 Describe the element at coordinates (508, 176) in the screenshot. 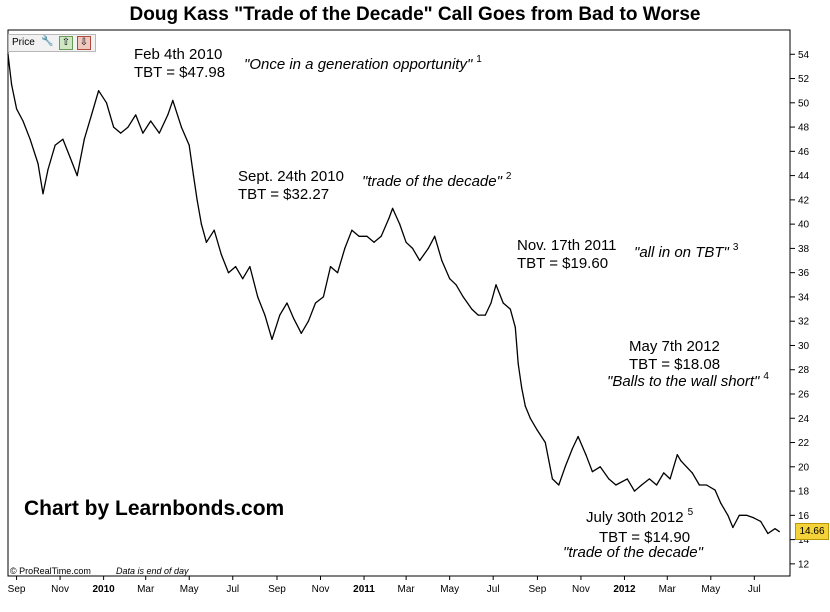

I see `annotation-2-ref: 2` at that location.